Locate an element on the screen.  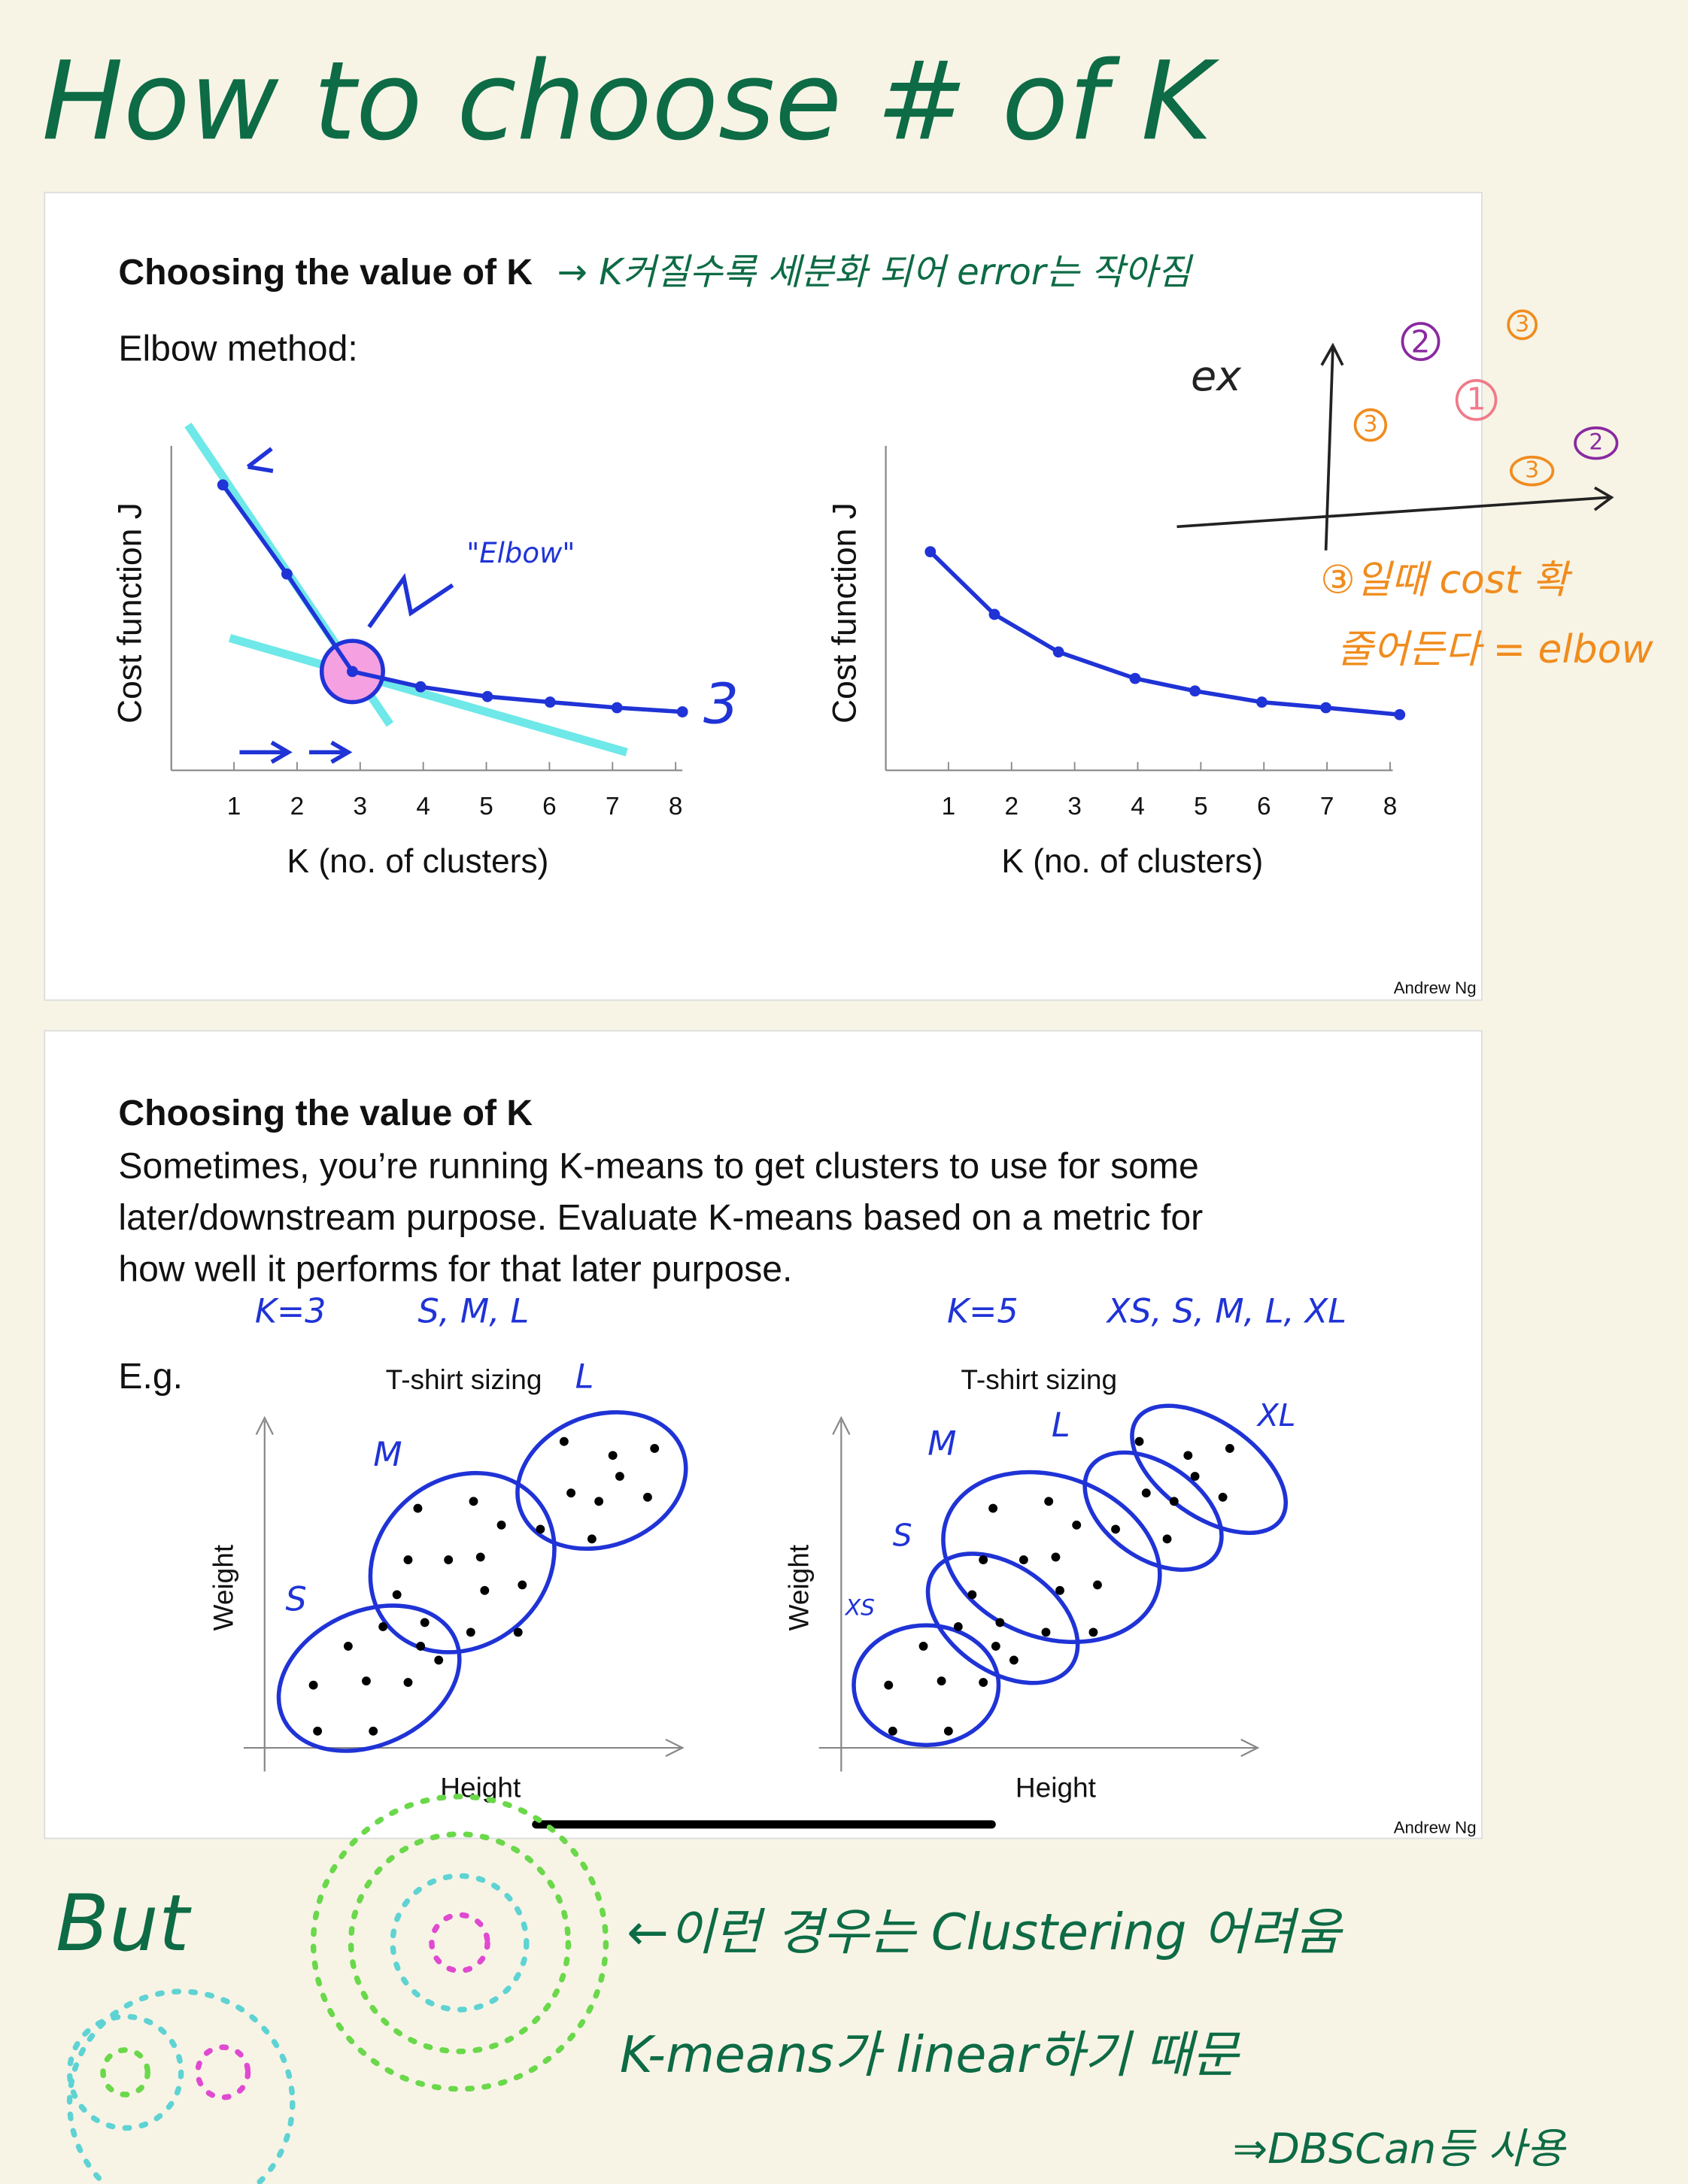
tick-label: 4 is located at coordinates (423, 807).